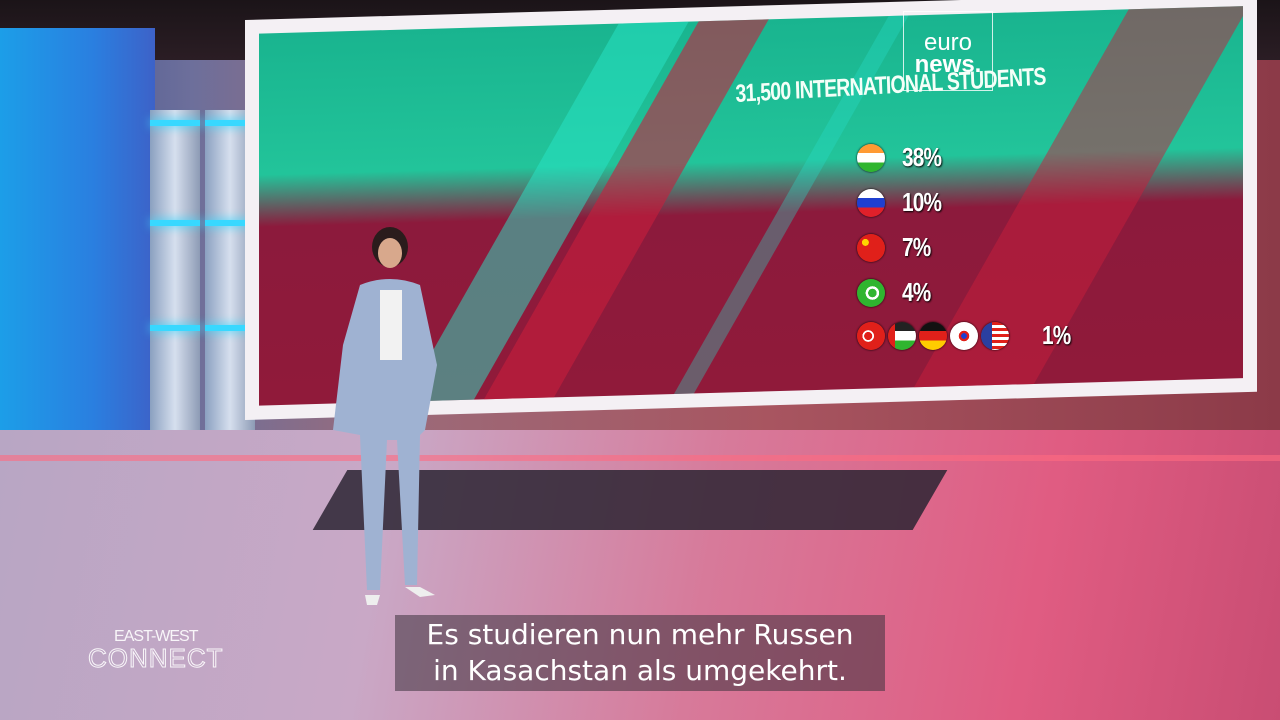  I want to click on percent-value: 4%, so click(916, 292).